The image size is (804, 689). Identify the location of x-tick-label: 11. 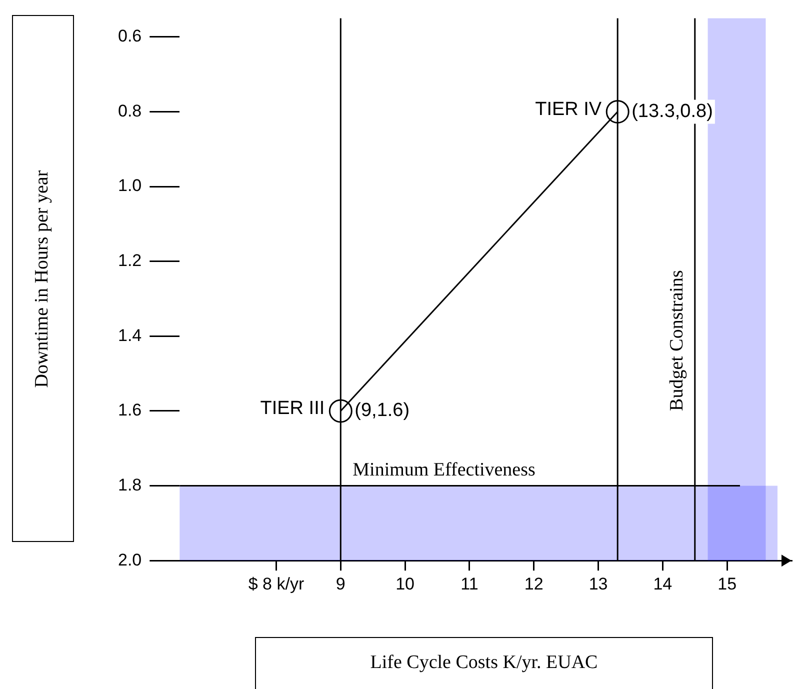
(469, 584).